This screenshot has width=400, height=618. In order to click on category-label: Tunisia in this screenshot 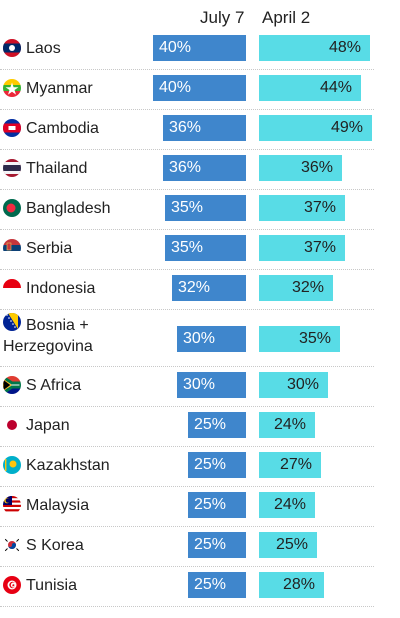, I will do `click(51, 585)`.